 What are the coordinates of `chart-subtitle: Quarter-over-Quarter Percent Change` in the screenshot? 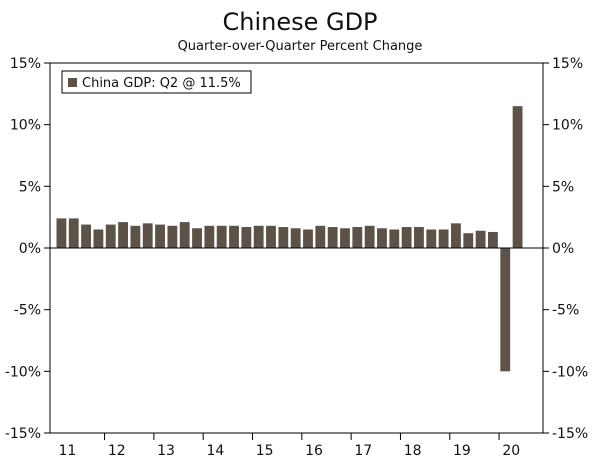 It's located at (300, 46).